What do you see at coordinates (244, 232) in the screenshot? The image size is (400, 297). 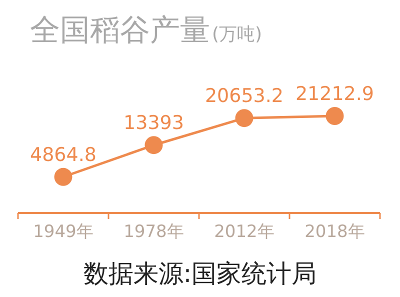 I see `x-tick-label: 2012年` at bounding box center [244, 232].